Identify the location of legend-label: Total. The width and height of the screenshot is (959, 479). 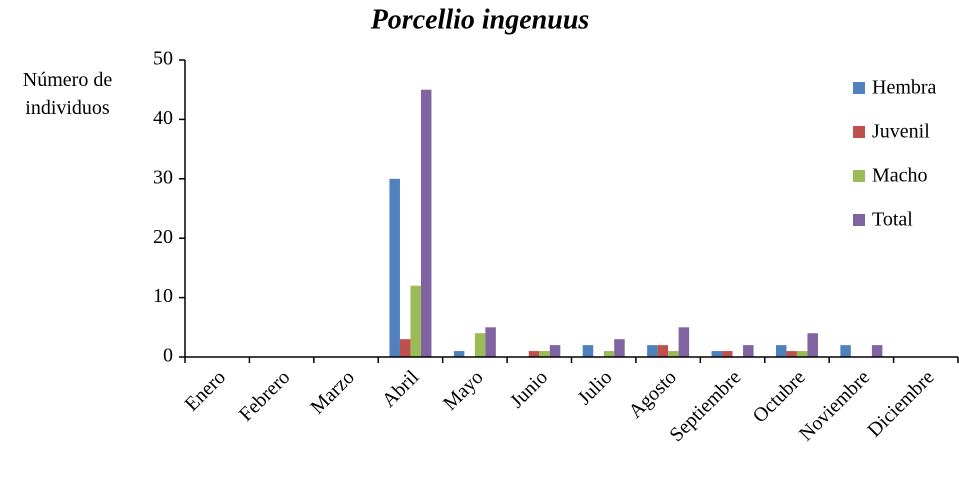
(892, 220).